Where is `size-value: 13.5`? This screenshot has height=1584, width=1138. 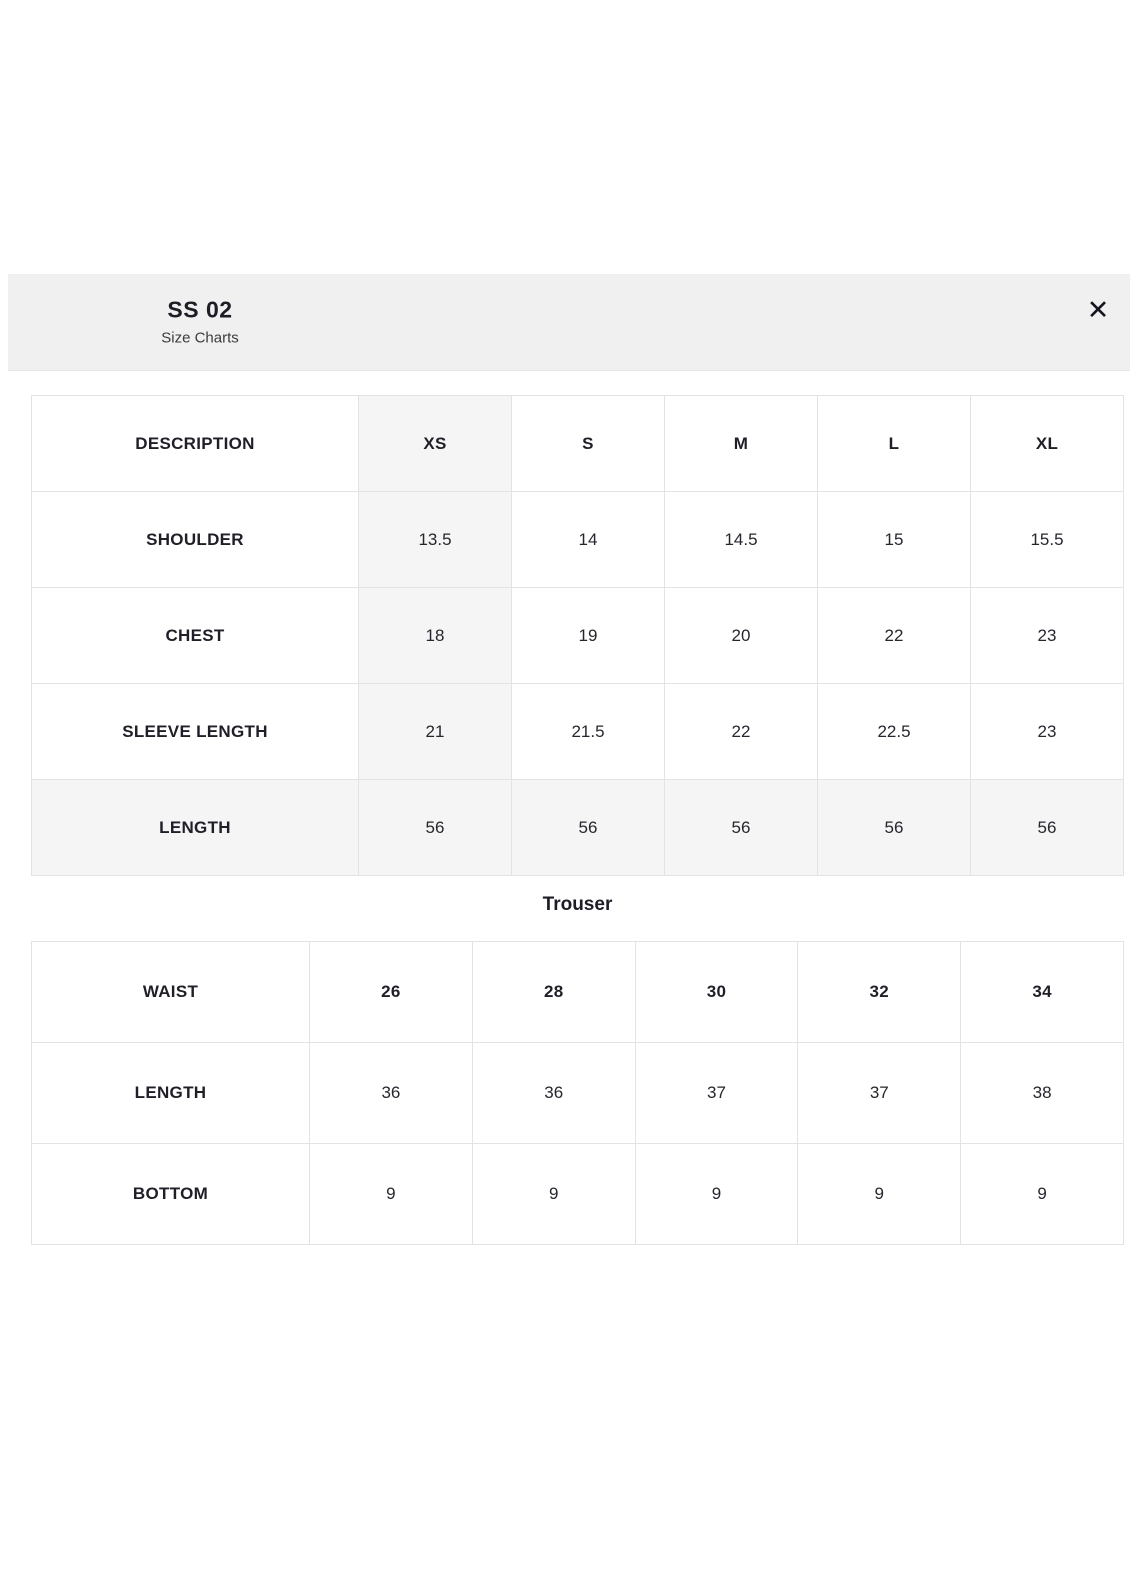 size-value: 13.5 is located at coordinates (435, 539).